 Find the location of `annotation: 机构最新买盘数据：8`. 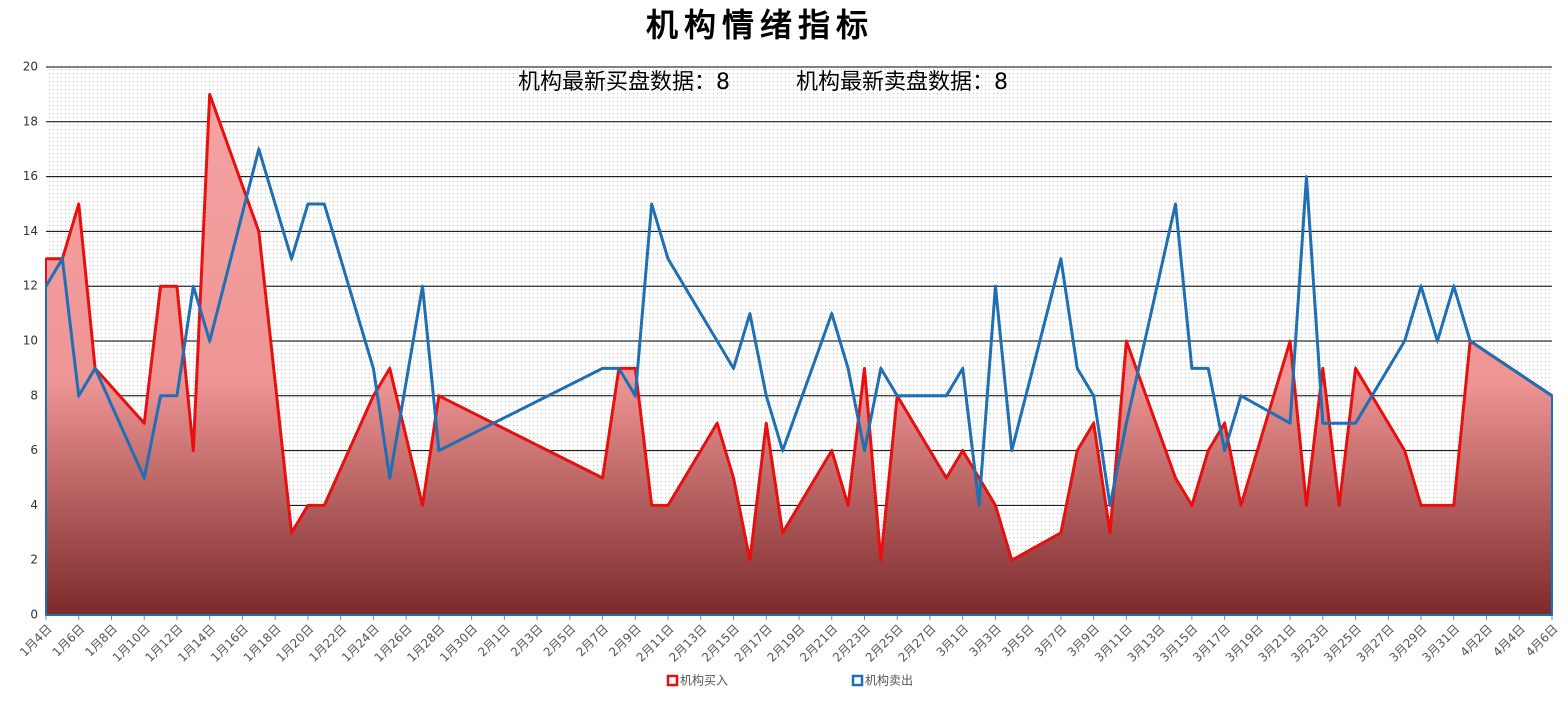

annotation: 机构最新买盘数据：8 is located at coordinates (624, 82).